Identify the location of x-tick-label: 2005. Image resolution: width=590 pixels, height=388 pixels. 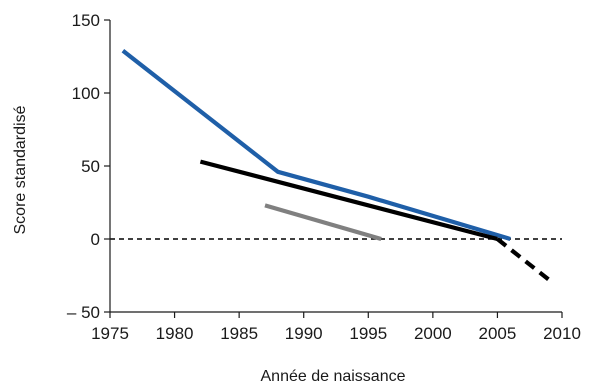
(498, 333).